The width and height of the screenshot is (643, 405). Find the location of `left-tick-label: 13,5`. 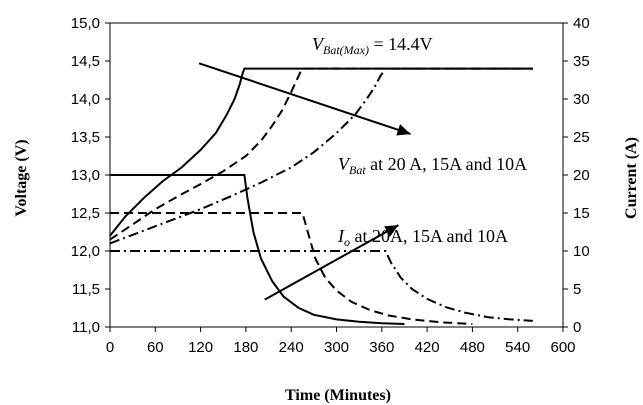

left-tick-label: 13,5 is located at coordinates (85, 137).